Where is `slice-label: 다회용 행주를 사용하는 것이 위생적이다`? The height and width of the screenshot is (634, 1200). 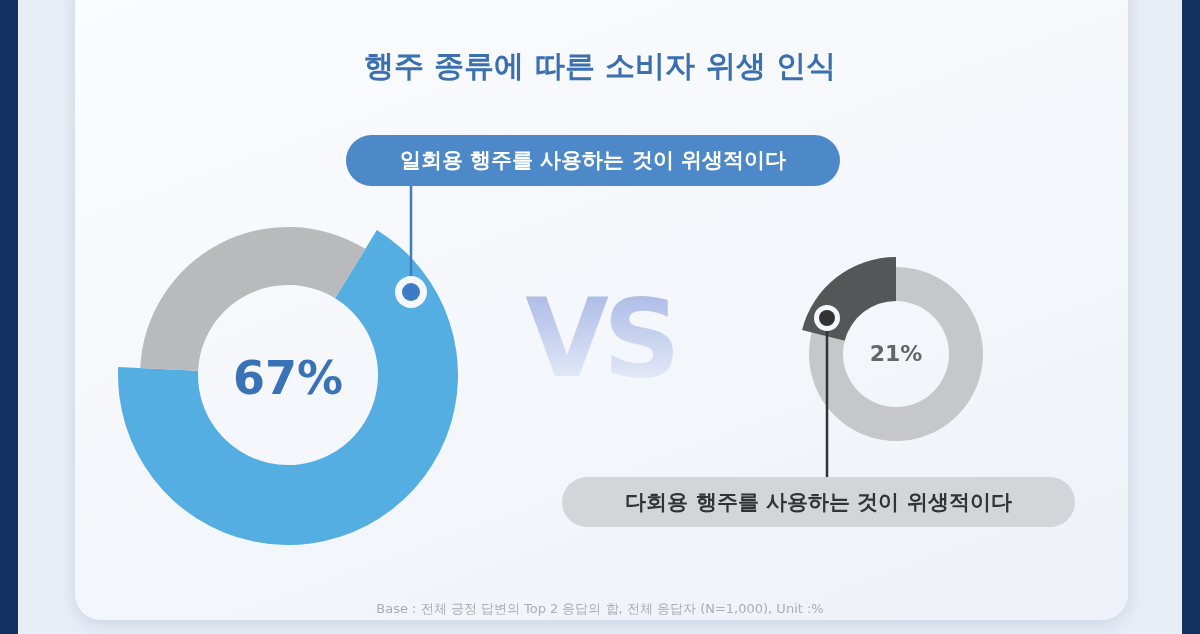
slice-label: 다회용 행주를 사용하는 것이 위생적이다 is located at coordinates (818, 502).